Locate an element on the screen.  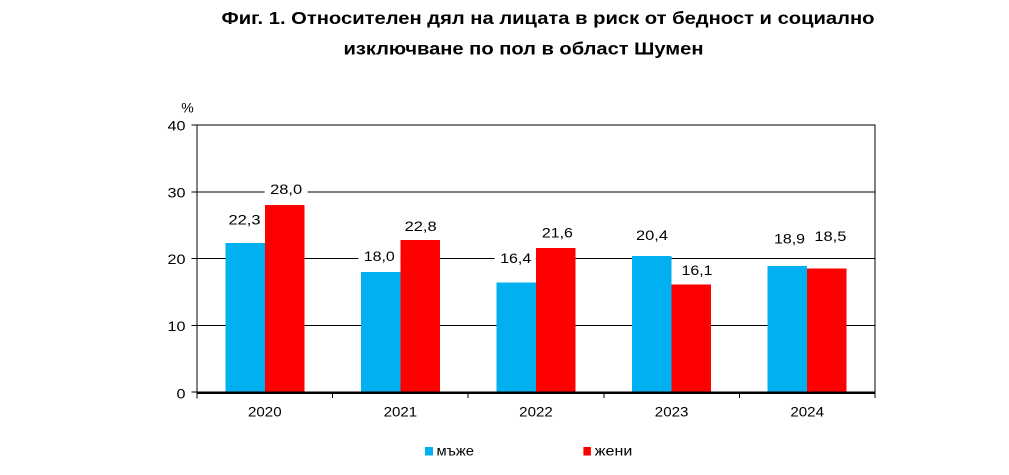
svg-text: 22,3 is located at coordinates (245, 220).